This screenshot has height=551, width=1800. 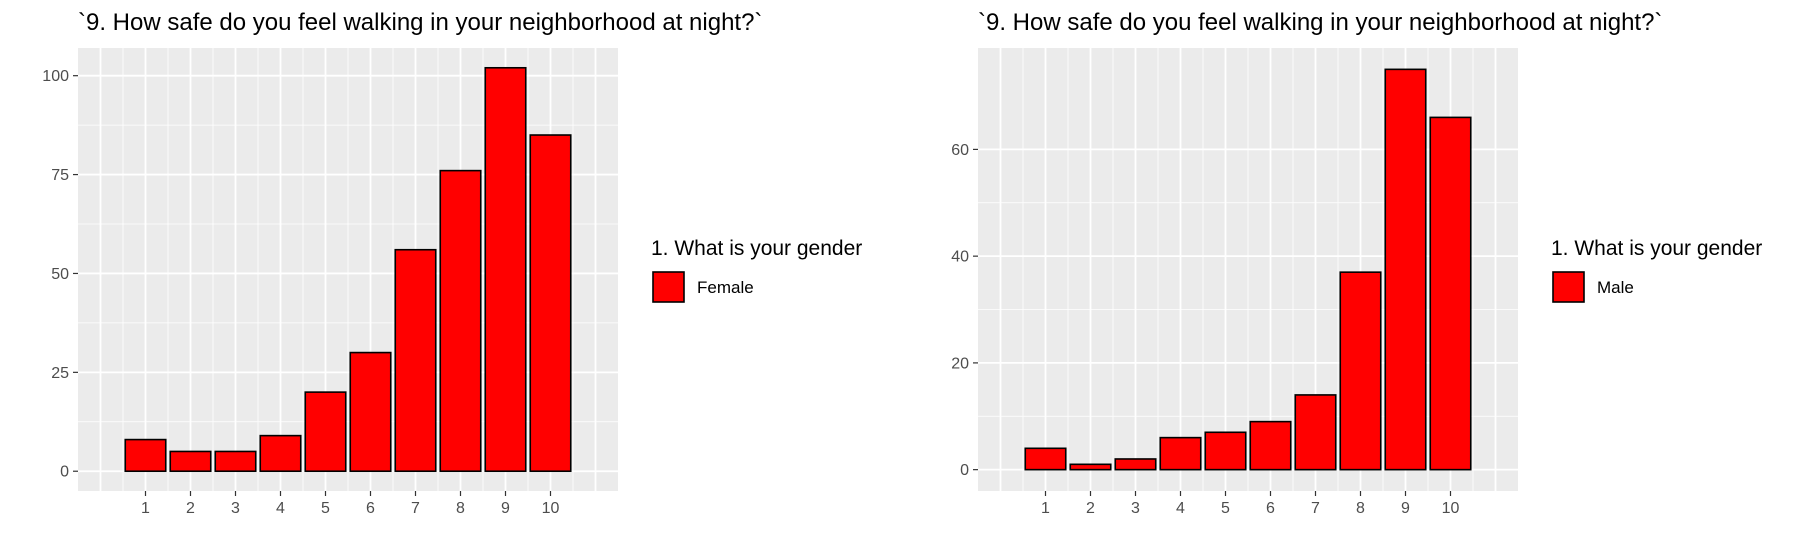 I want to click on y-tick-label: 40, so click(x=960, y=257).